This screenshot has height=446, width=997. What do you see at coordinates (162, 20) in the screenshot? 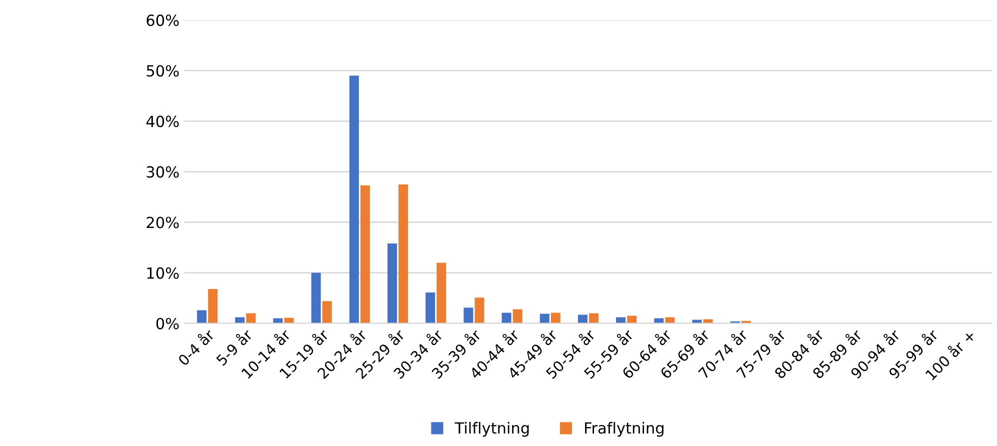
I see `y-tick-label: 60%` at bounding box center [162, 20].